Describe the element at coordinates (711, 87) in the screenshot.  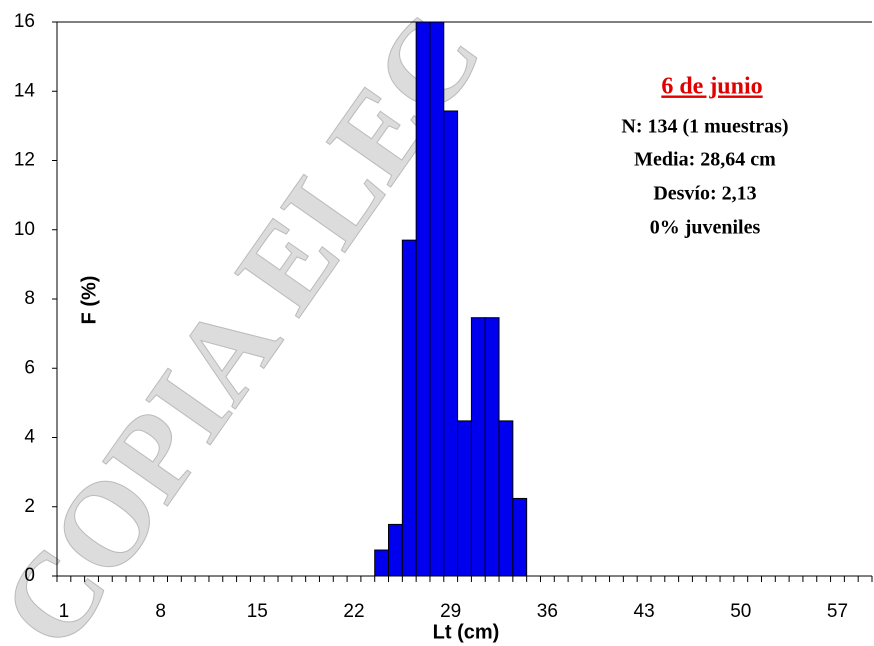
I see `annotation-title: 6 de junio` at that location.